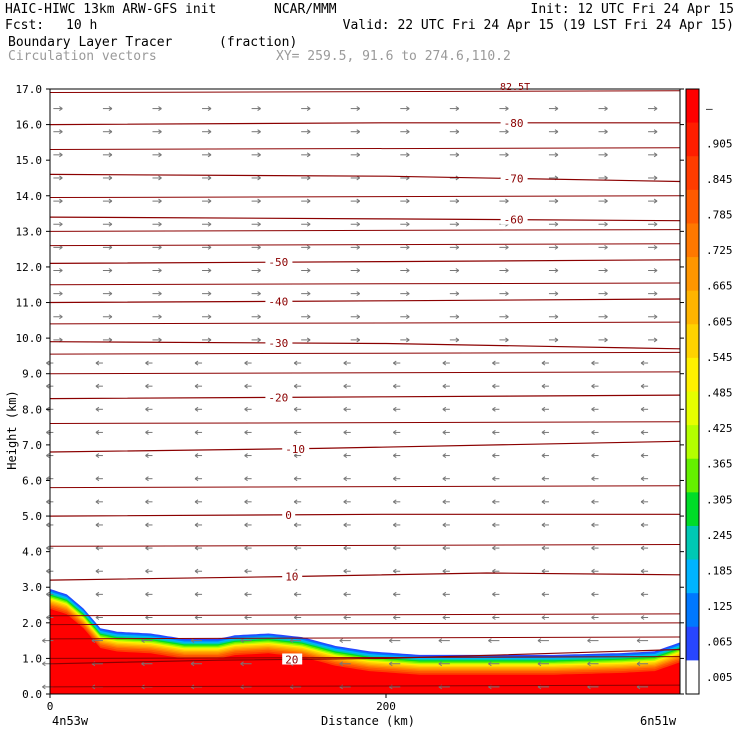  I want to click on contour-label: 10, so click(291, 577).